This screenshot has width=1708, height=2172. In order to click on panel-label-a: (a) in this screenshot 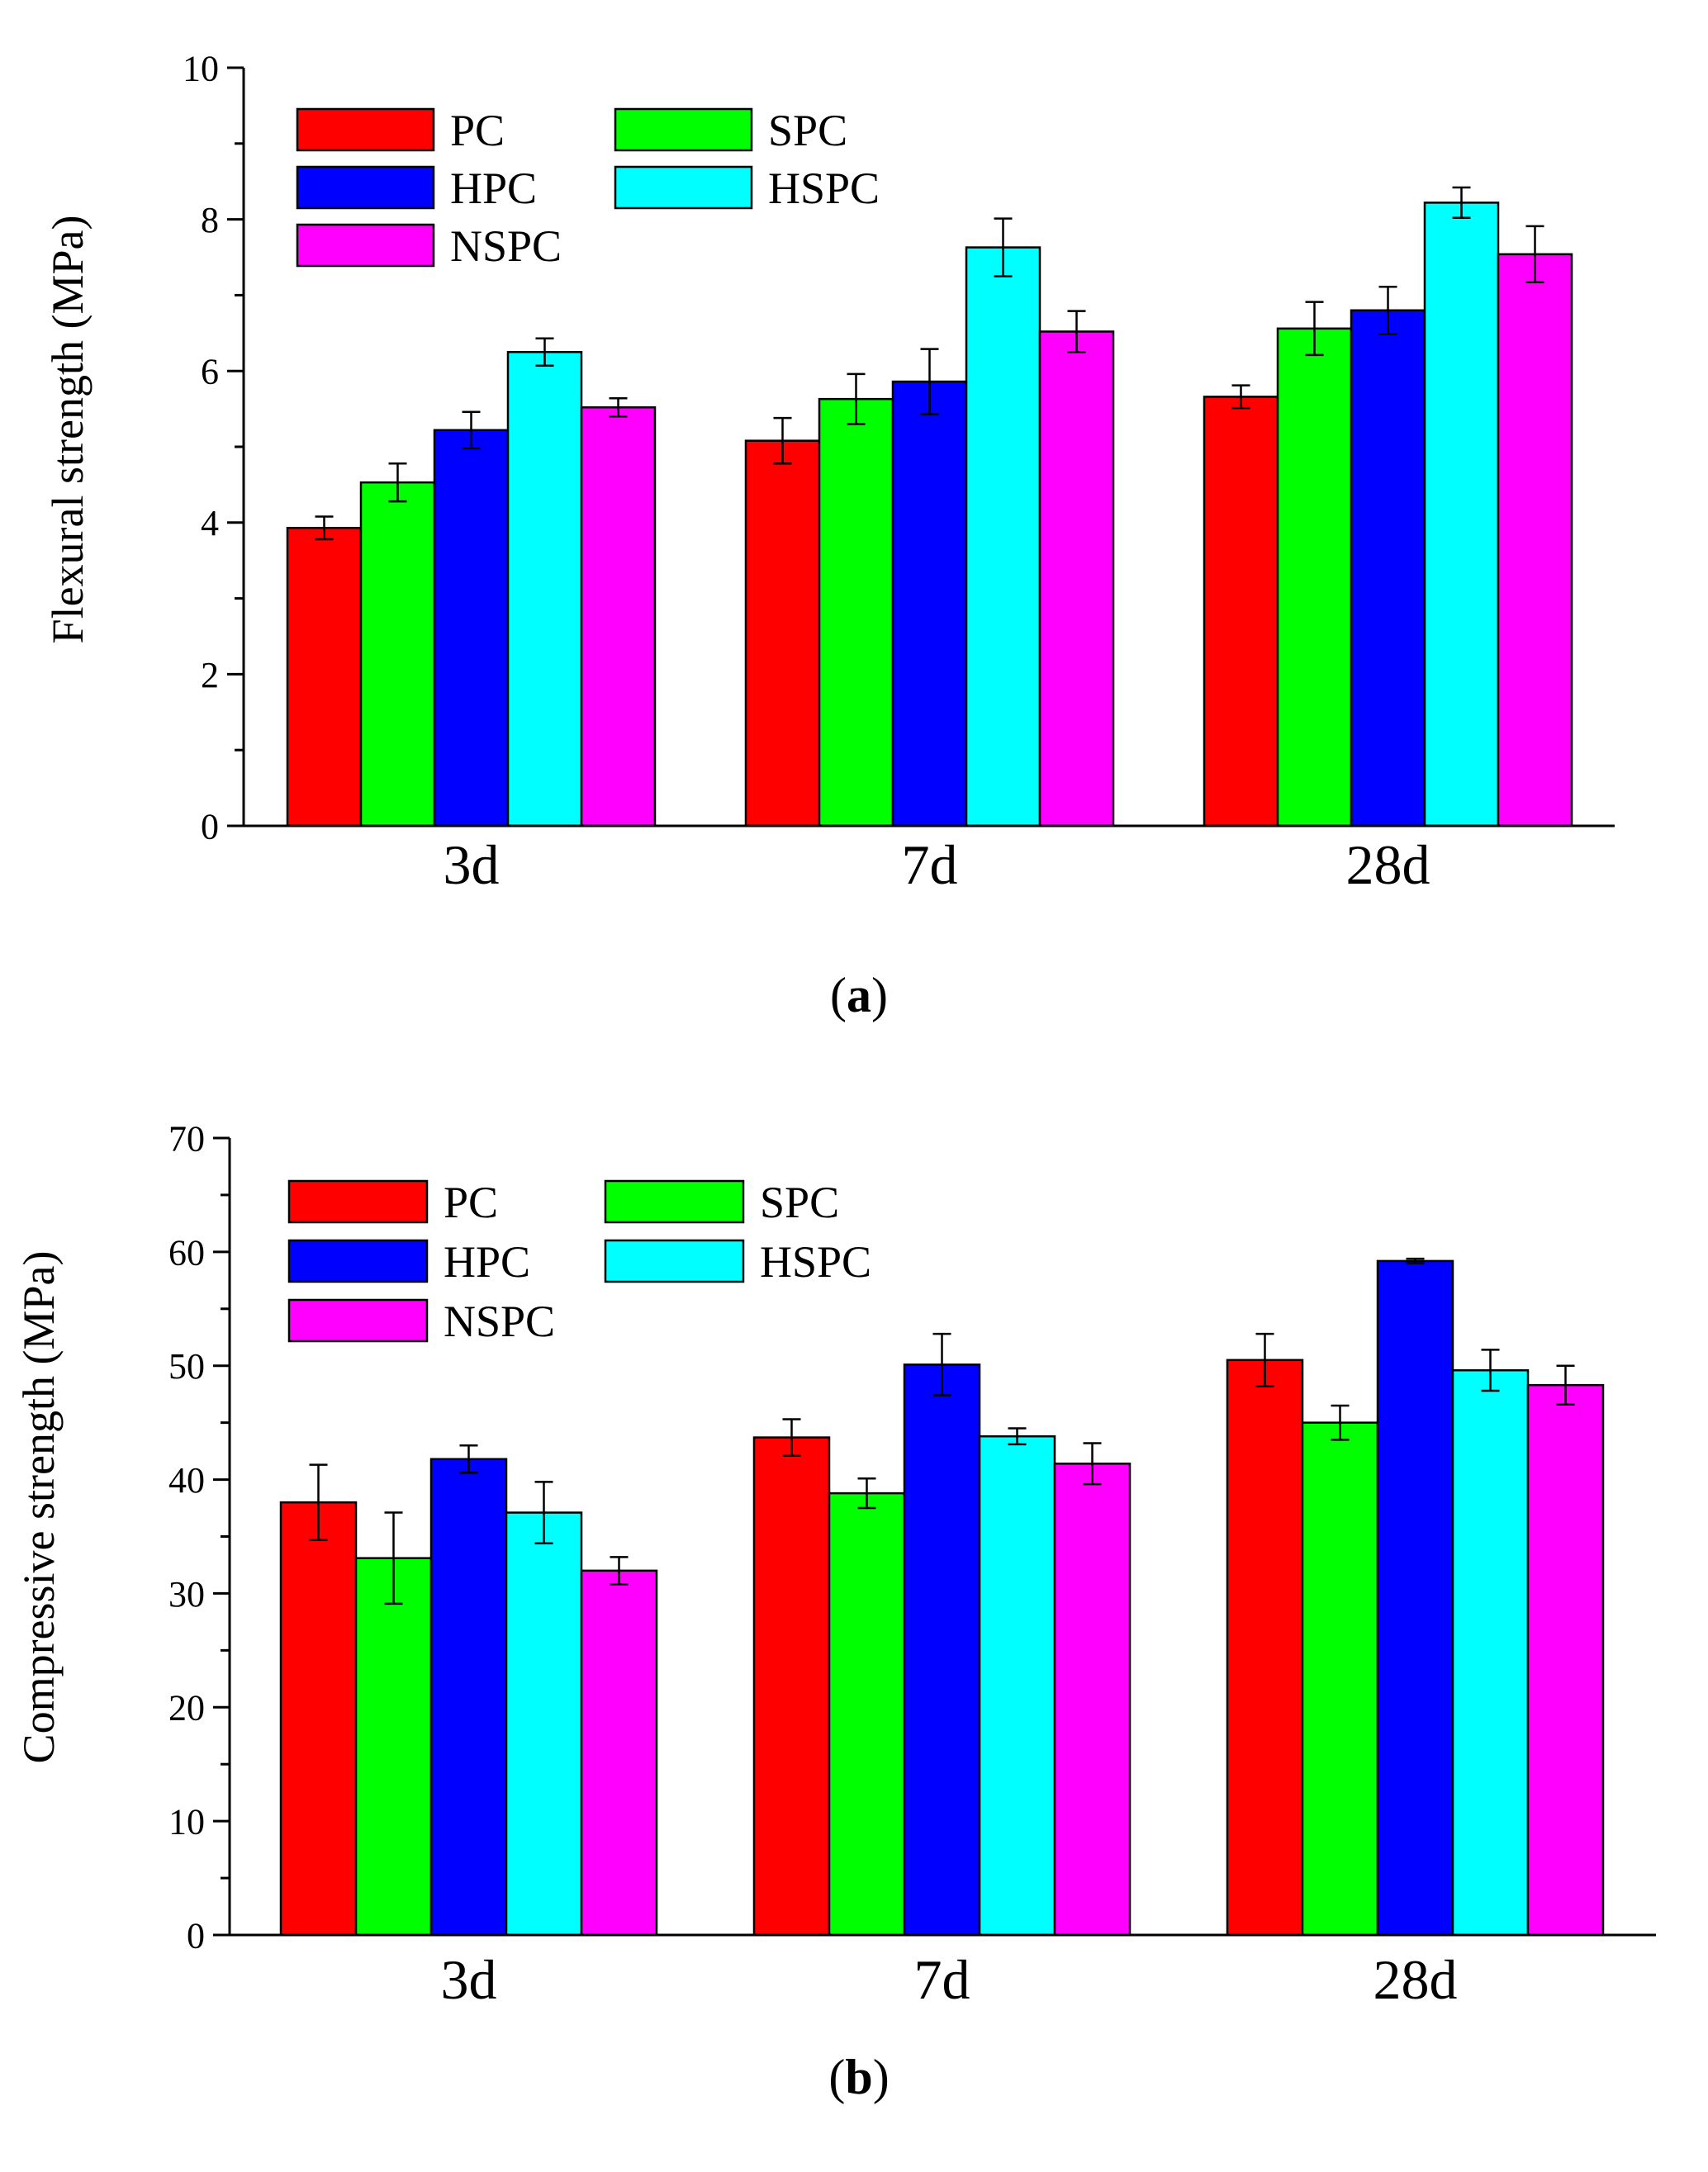, I will do `click(859, 995)`.